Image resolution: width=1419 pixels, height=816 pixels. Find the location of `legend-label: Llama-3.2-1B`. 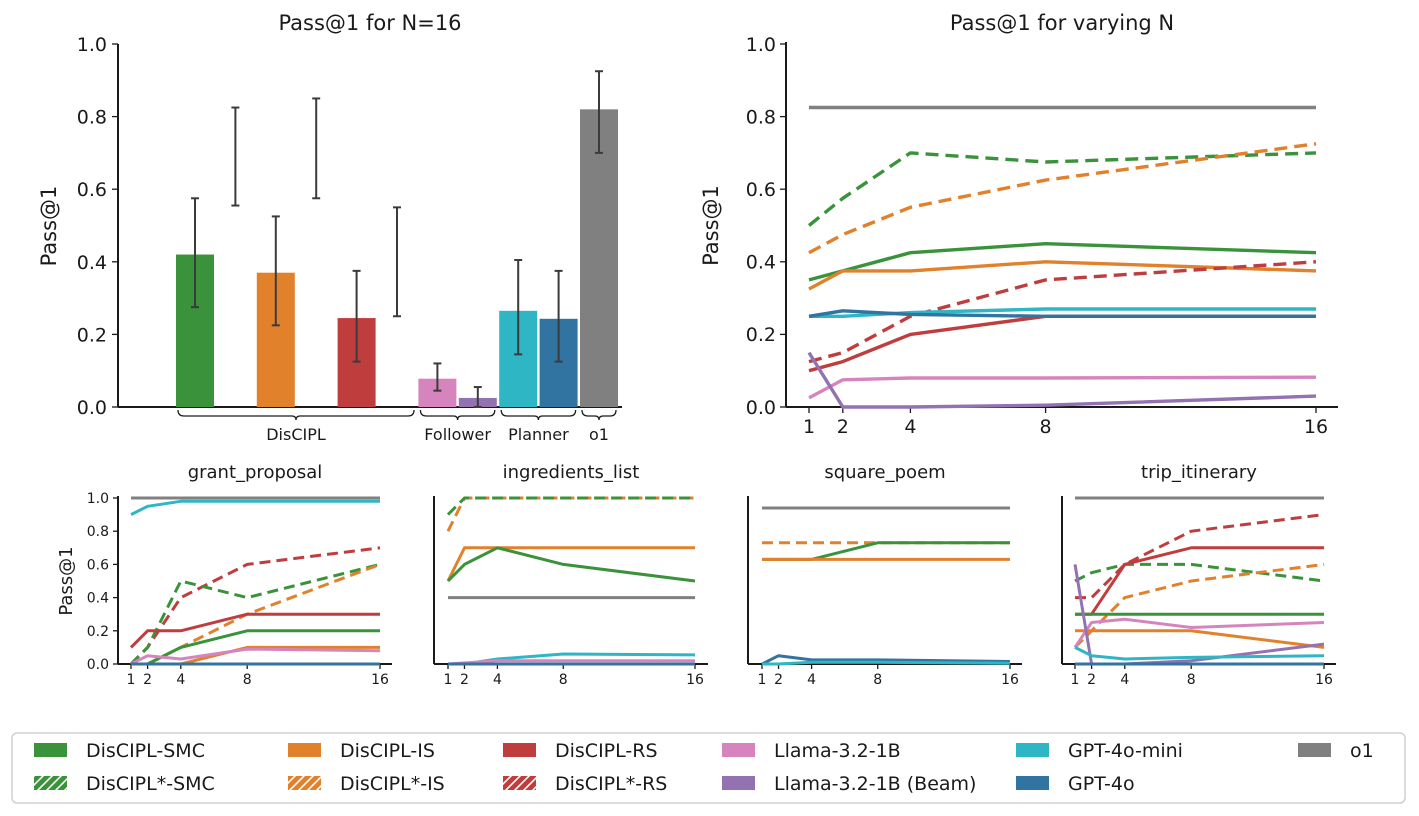

legend-label: Llama-3.2-1B is located at coordinates (837, 751).